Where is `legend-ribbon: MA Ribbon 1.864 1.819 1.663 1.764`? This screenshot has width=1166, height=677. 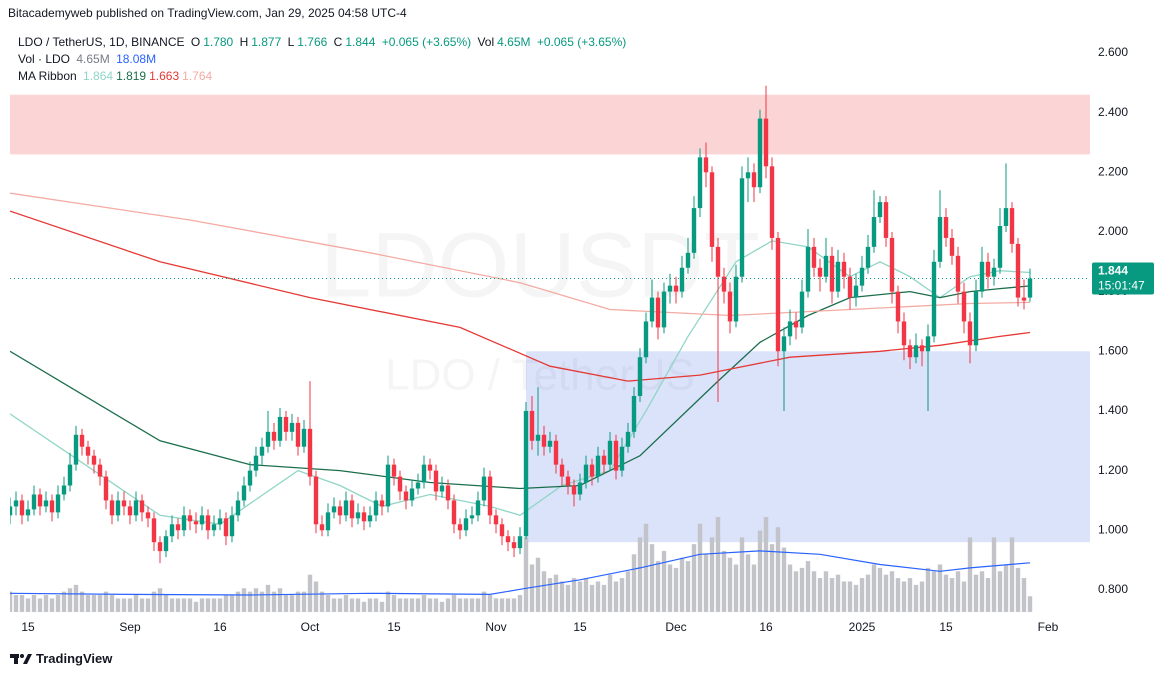
legend-ribbon: MA Ribbon 1.864 1.819 1.663 1.764 is located at coordinates (116, 76).